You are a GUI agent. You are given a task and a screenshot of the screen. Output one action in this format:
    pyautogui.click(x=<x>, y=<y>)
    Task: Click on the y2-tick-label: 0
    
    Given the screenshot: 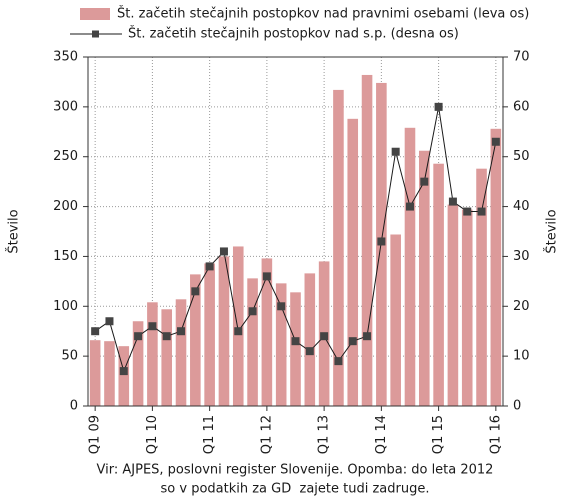 What is the action you would take?
    pyautogui.click(x=517, y=406)
    